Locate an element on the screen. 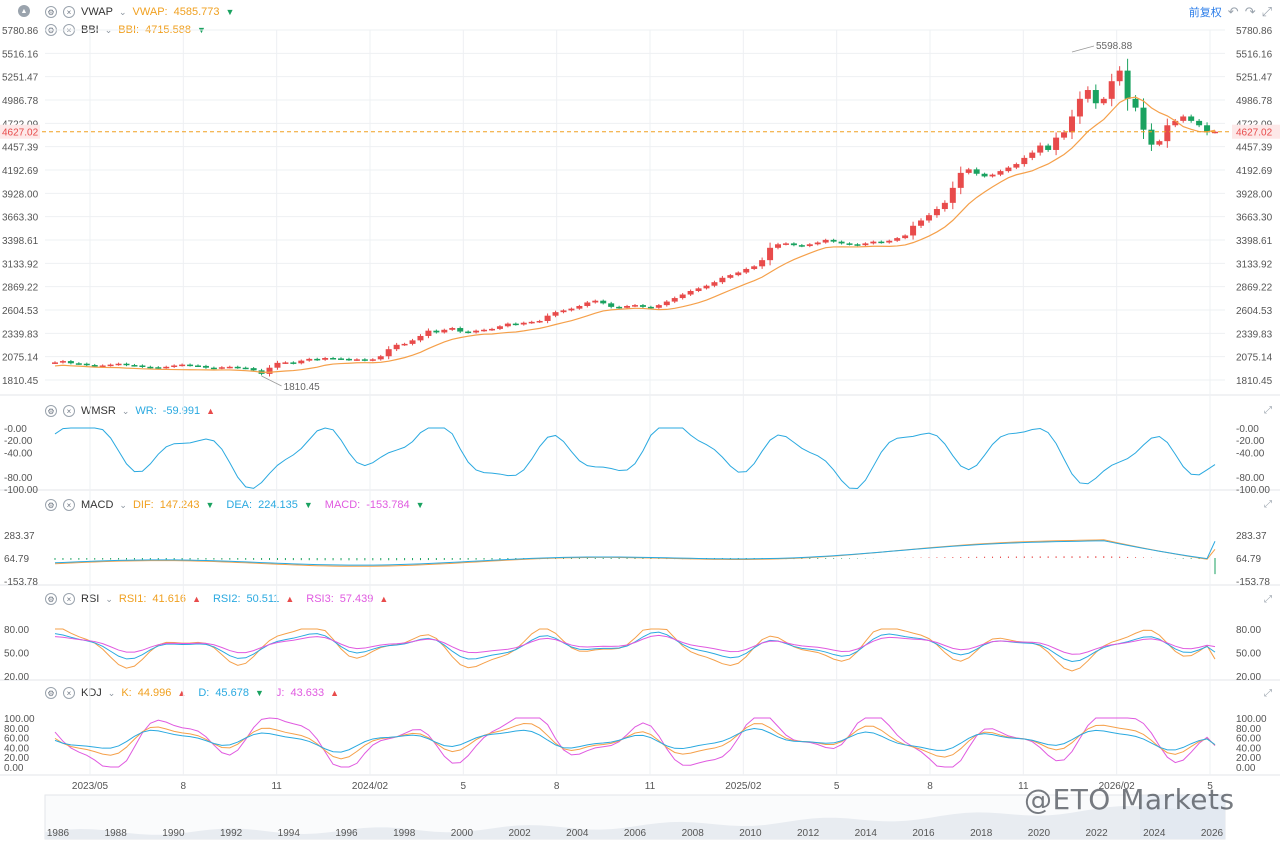  time-tick-label: 2023/05 is located at coordinates (90, 786).